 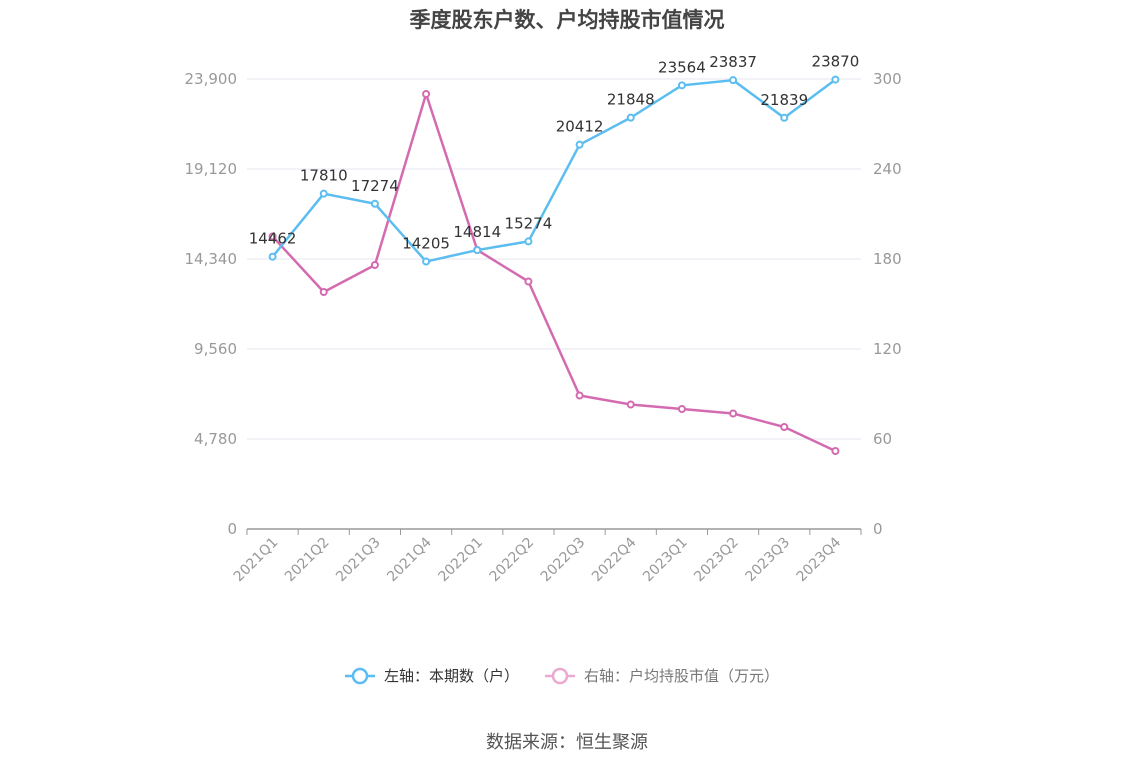 I want to click on right-tick-label: 180, so click(x=887, y=259).